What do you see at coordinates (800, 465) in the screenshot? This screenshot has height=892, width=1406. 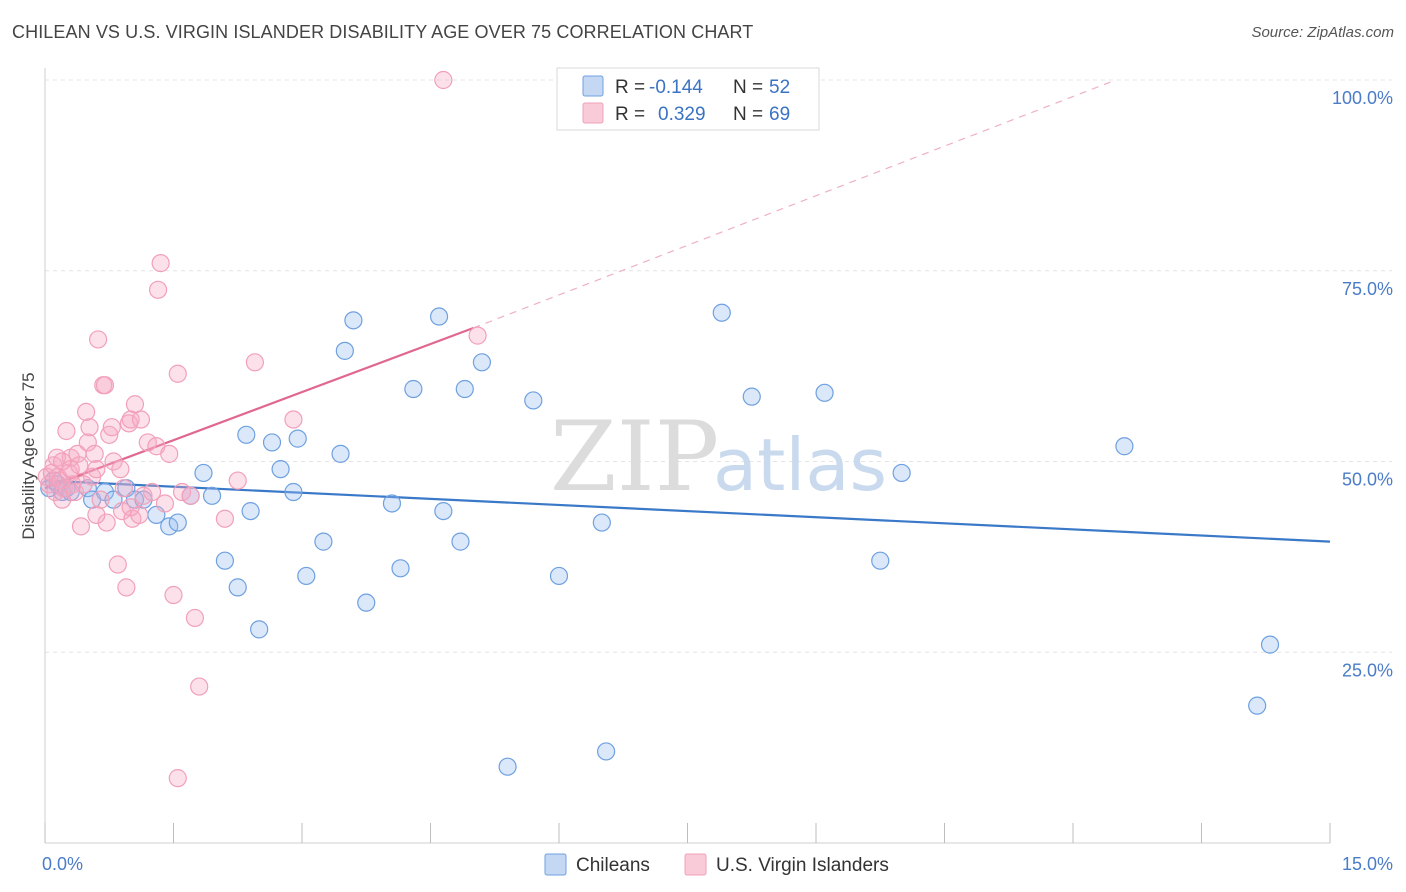 I see `watermark-atlas: atlas` at bounding box center [800, 465].